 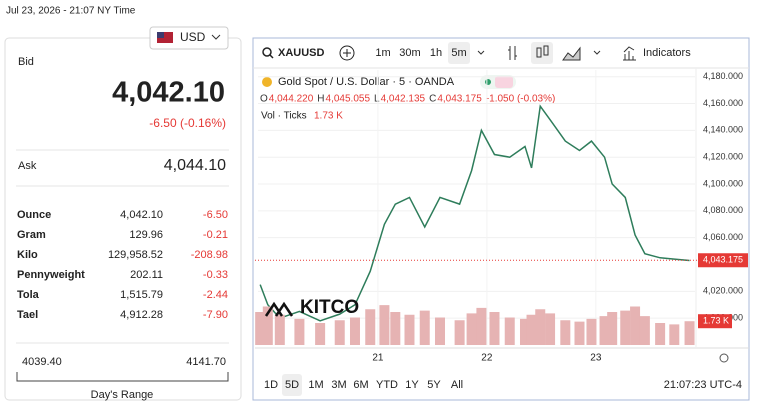 I want to click on ohlc-value: 4,044.220, so click(x=291, y=99).